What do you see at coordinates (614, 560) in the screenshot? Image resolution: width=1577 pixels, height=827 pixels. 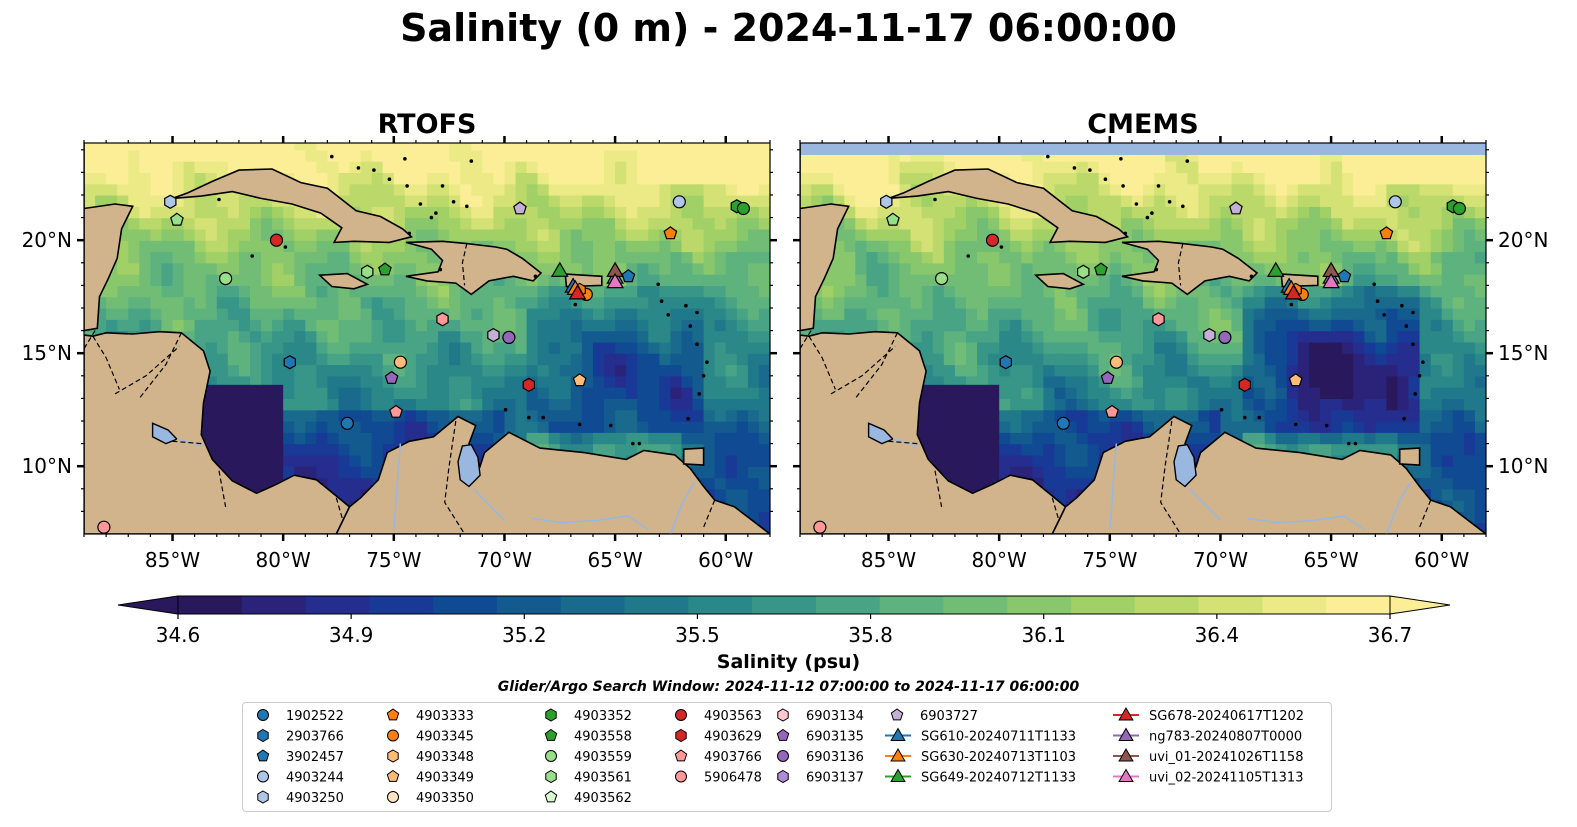 I see `x-tick-label: 65°W` at bounding box center [614, 560].